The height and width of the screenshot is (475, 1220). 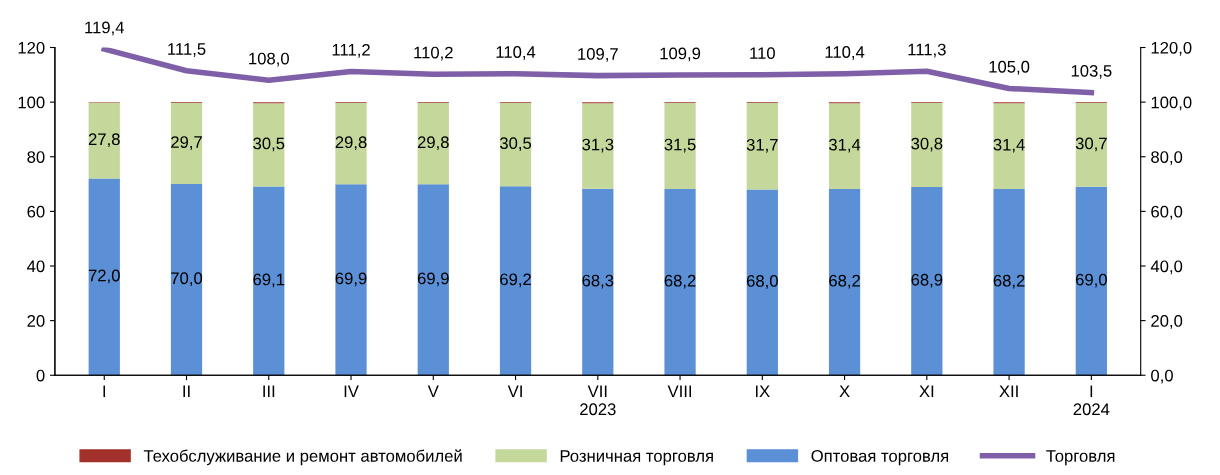 I want to click on data-label: 68,3, so click(x=598, y=281).